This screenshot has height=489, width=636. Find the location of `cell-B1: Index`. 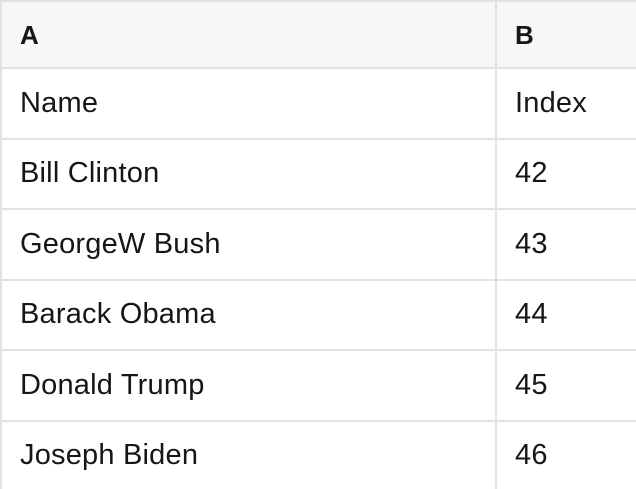

cell-B1: Index is located at coordinates (566, 103).